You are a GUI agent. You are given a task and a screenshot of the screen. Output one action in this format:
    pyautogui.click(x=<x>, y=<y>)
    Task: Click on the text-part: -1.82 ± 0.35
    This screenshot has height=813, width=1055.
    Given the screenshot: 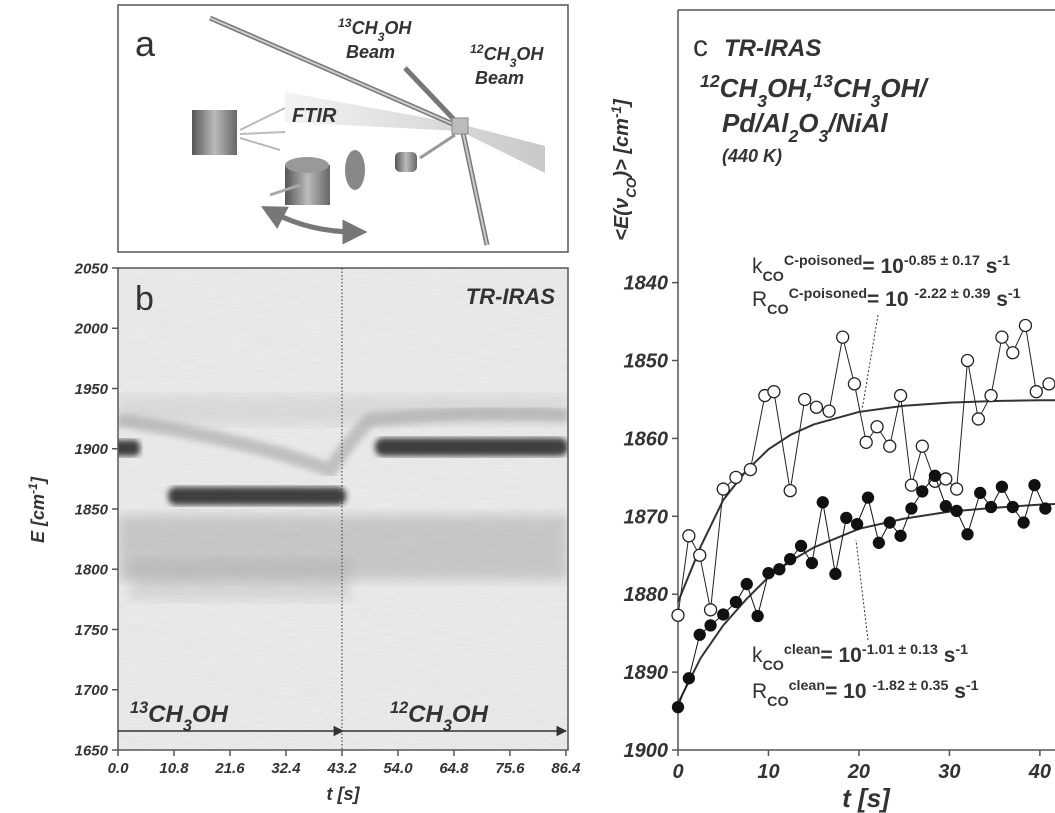 What is the action you would take?
    pyautogui.click(x=910, y=686)
    